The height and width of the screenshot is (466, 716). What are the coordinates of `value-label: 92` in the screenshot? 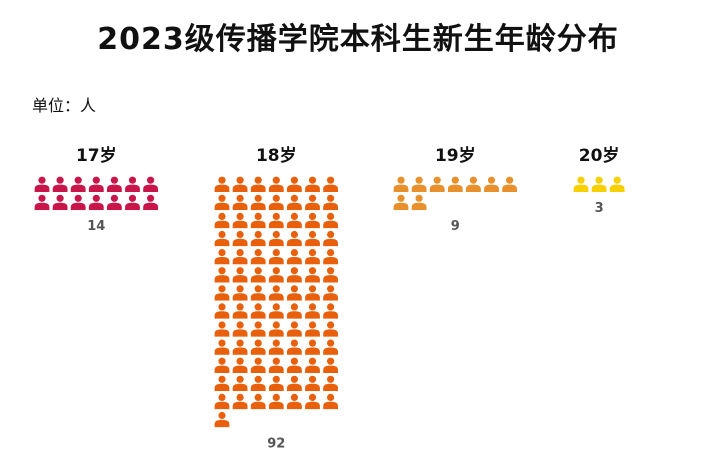 It's located at (276, 443).